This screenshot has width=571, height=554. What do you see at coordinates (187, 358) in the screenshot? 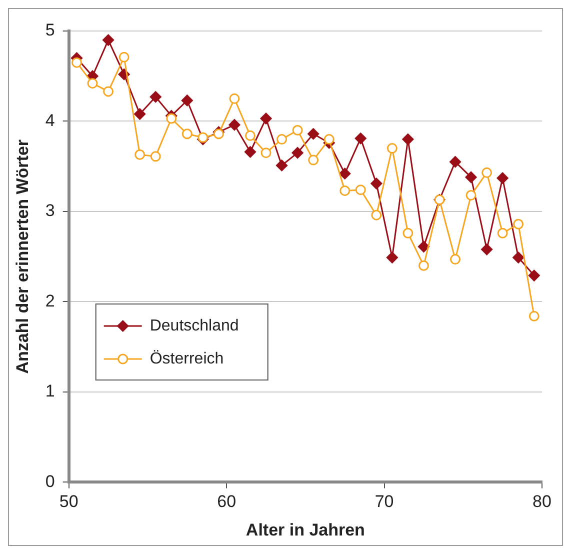
I see `legend-label: Österreich` at bounding box center [187, 358].